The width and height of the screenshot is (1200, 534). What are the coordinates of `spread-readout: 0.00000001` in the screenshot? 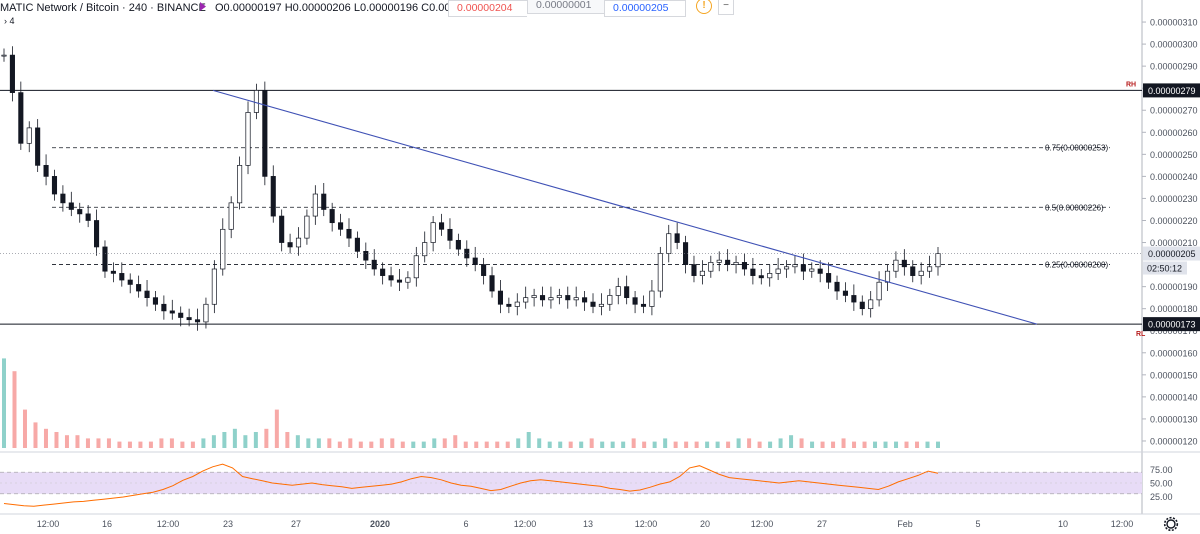 It's located at (565, 7).